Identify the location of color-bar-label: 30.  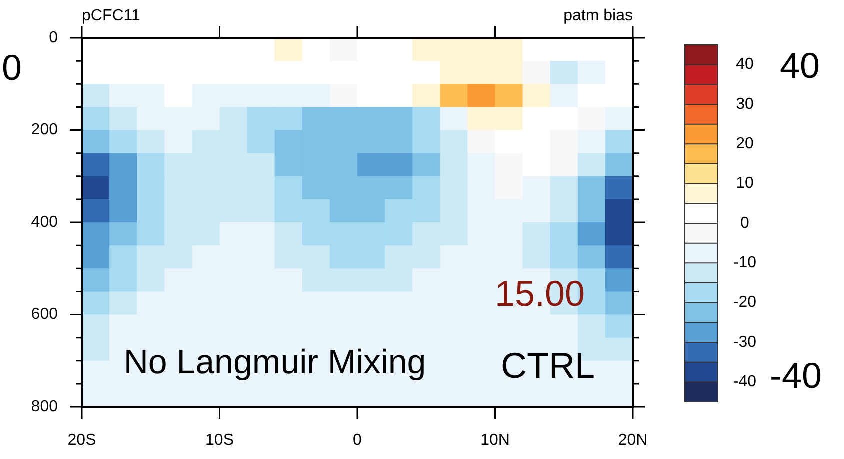
(745, 104).